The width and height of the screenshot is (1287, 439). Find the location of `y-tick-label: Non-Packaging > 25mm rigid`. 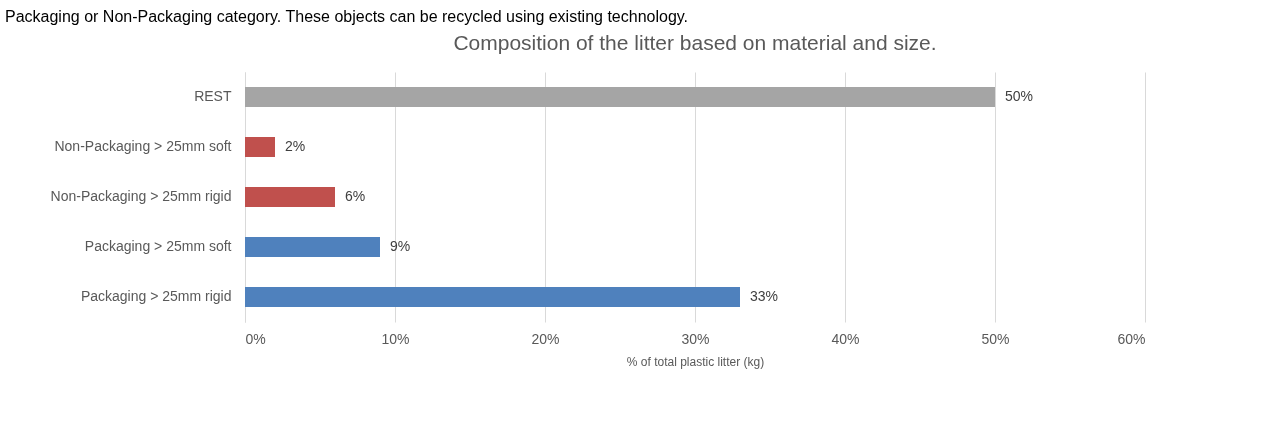

y-tick-label: Non-Packaging > 25mm rigid is located at coordinates (141, 196).